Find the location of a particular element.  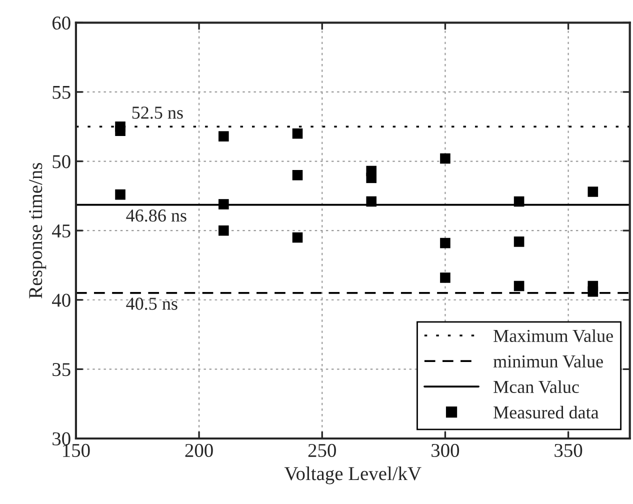

annotation: 40.5 ns is located at coordinates (152, 304).